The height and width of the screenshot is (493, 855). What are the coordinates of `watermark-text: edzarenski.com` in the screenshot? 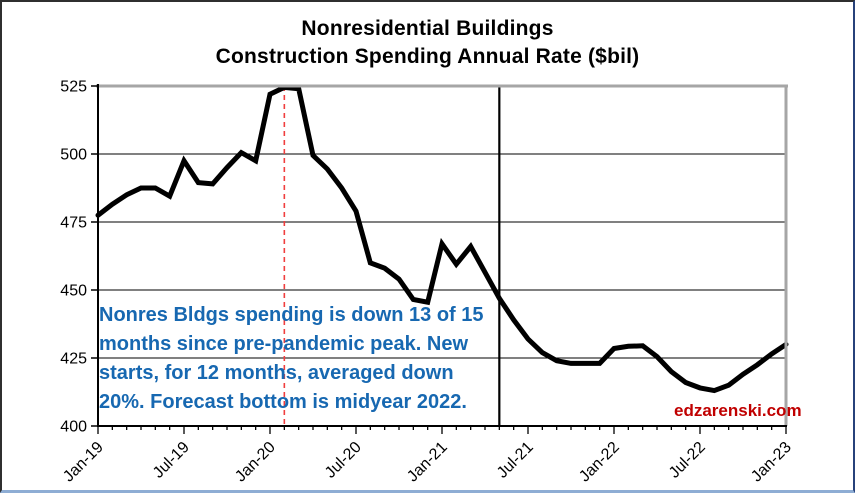 It's located at (738, 410).